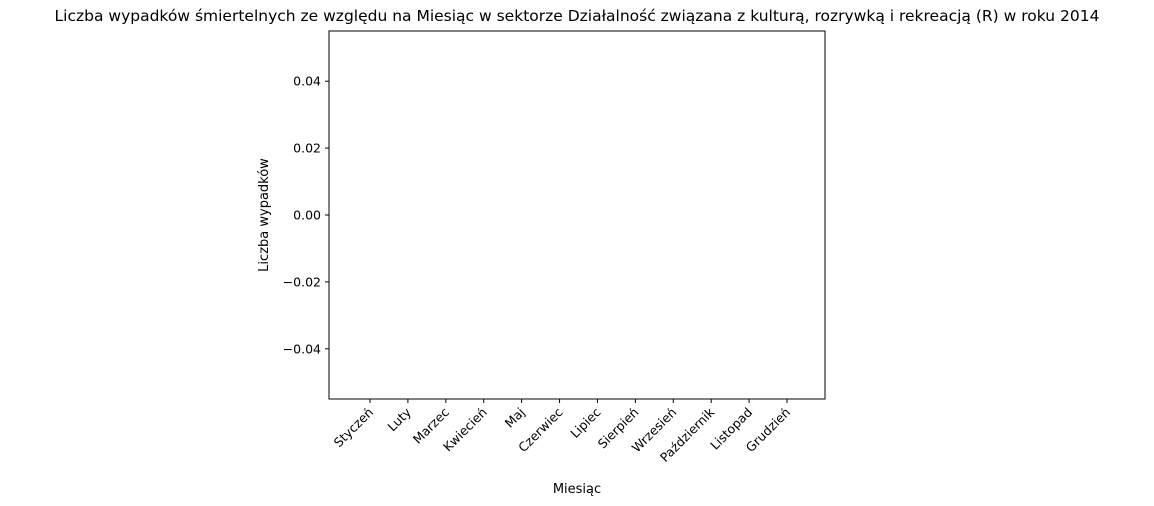 Image resolution: width=1154 pixels, height=506 pixels. I want to click on y-tick-label: 0.02, so click(307, 148).